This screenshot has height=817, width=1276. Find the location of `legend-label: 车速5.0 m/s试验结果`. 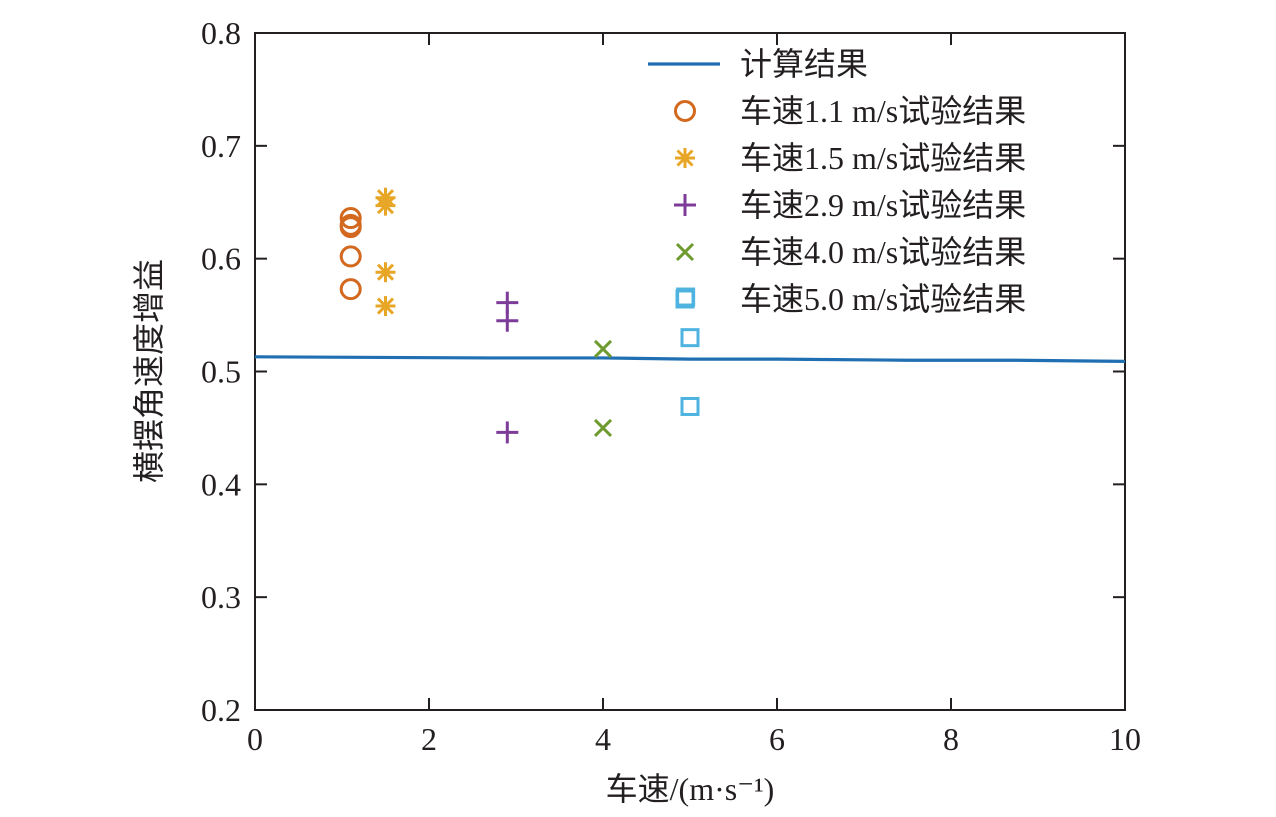

legend-label: 车速5.0 m/s试验结果 is located at coordinates (883, 299).